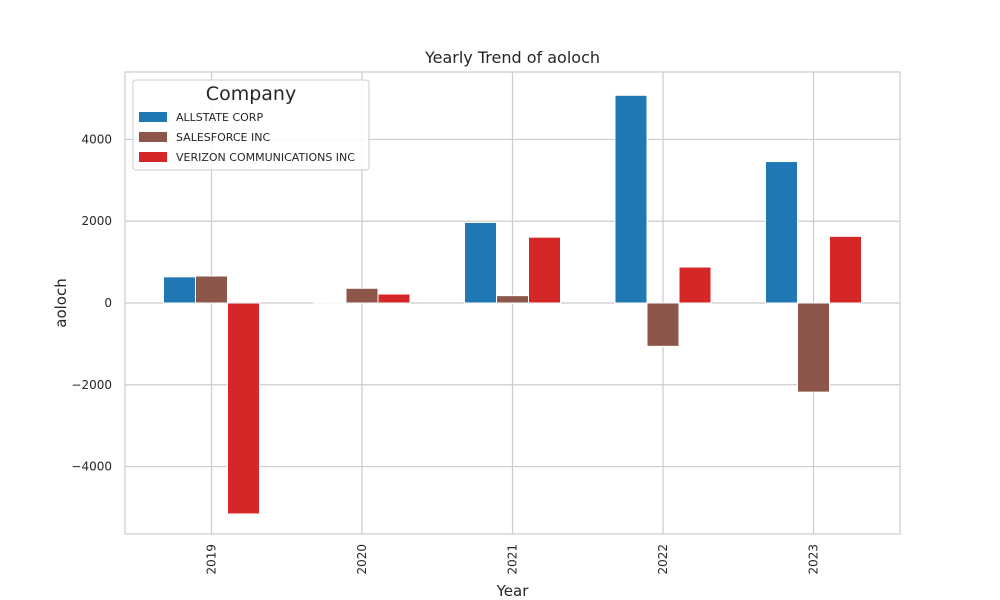 The width and height of the screenshot is (1000, 600). I want to click on x-tick-label: 2019, so click(212, 559).